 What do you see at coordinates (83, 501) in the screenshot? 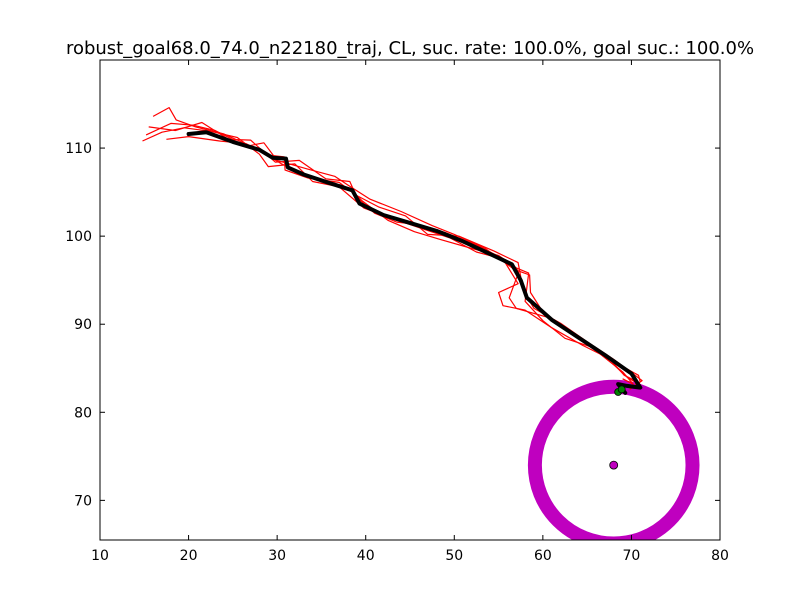
I see `y-tick-label: 70` at bounding box center [83, 501].